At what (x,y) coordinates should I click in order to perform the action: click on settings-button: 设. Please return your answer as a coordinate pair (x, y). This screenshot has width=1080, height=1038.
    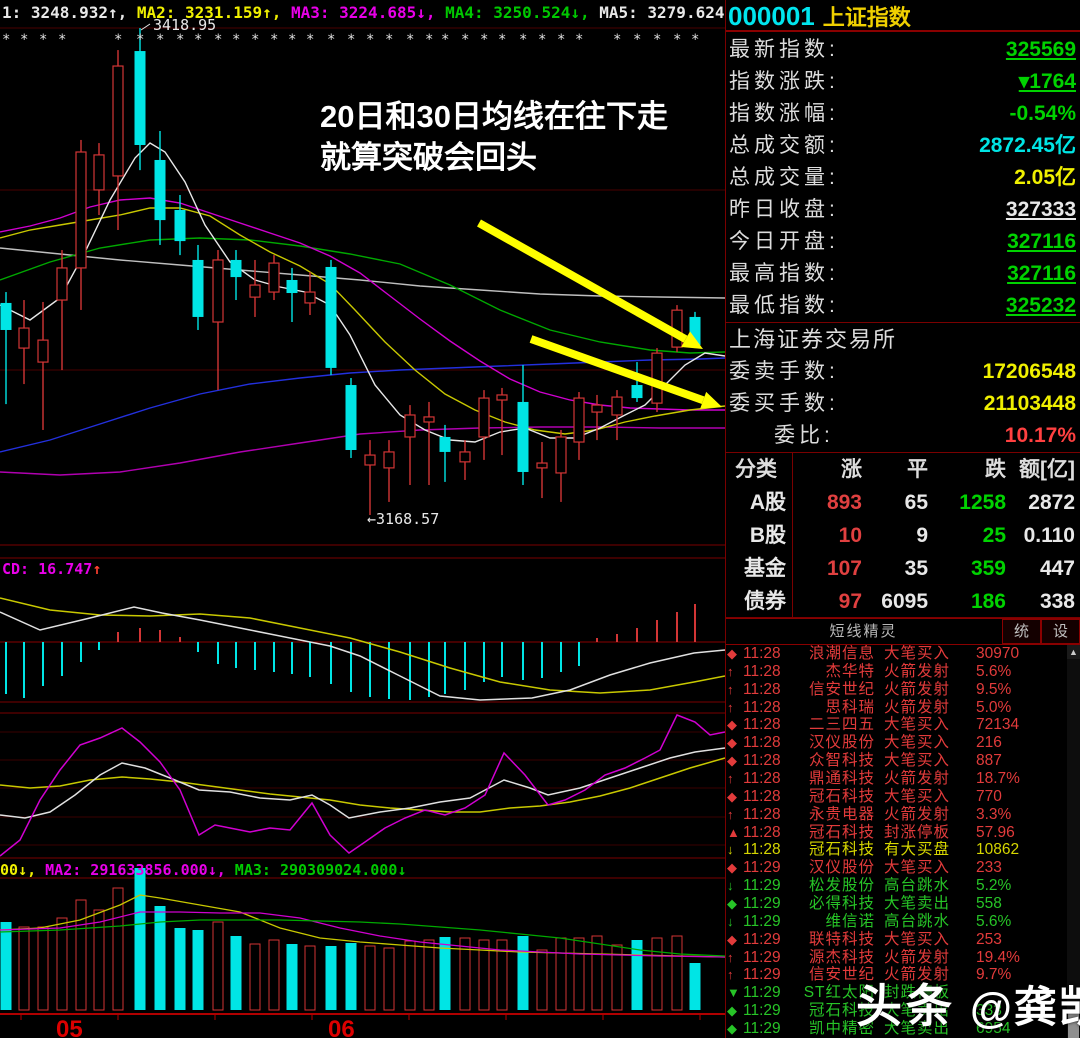
    Looking at the image, I should click on (1060, 631).